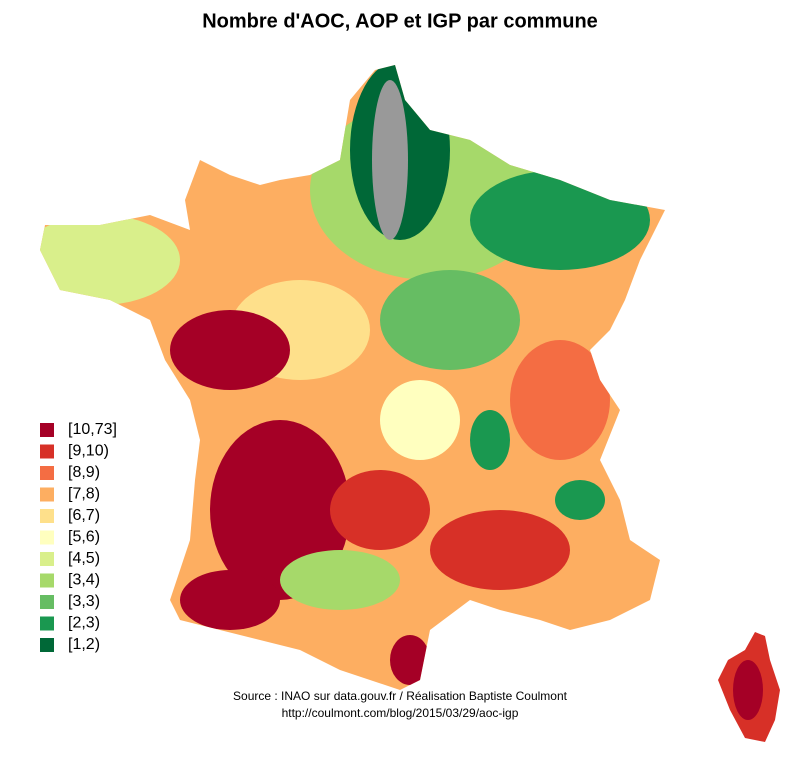  I want to click on legend-label: [1,2), so click(84, 644).